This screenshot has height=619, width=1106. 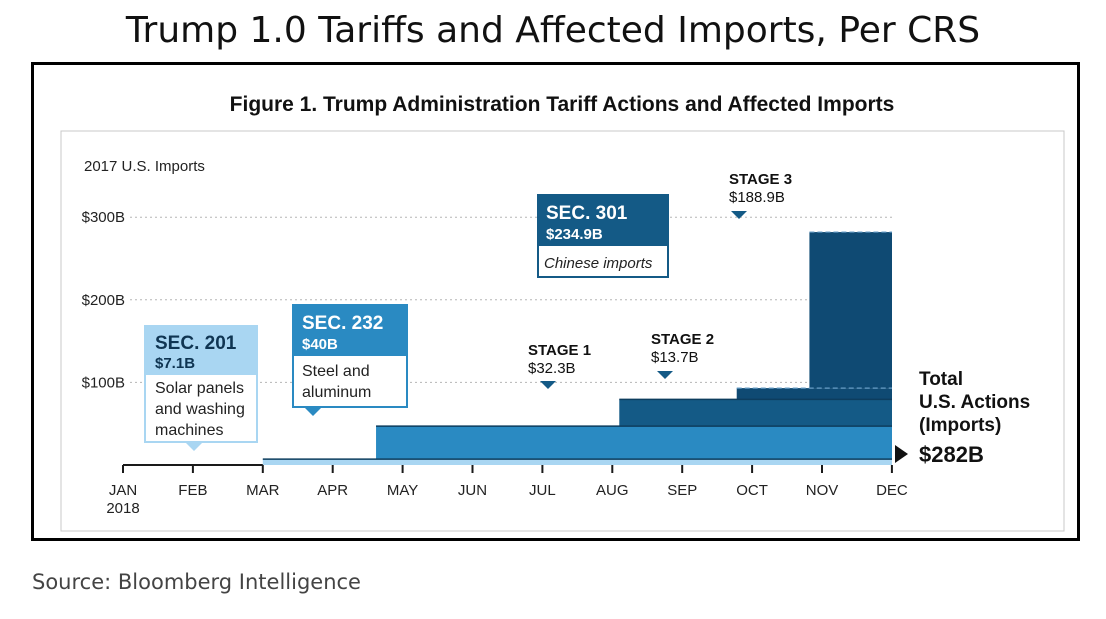 I want to click on total-summary: Total U.S. Actions (Imports) $282B, so click(x=962, y=418).